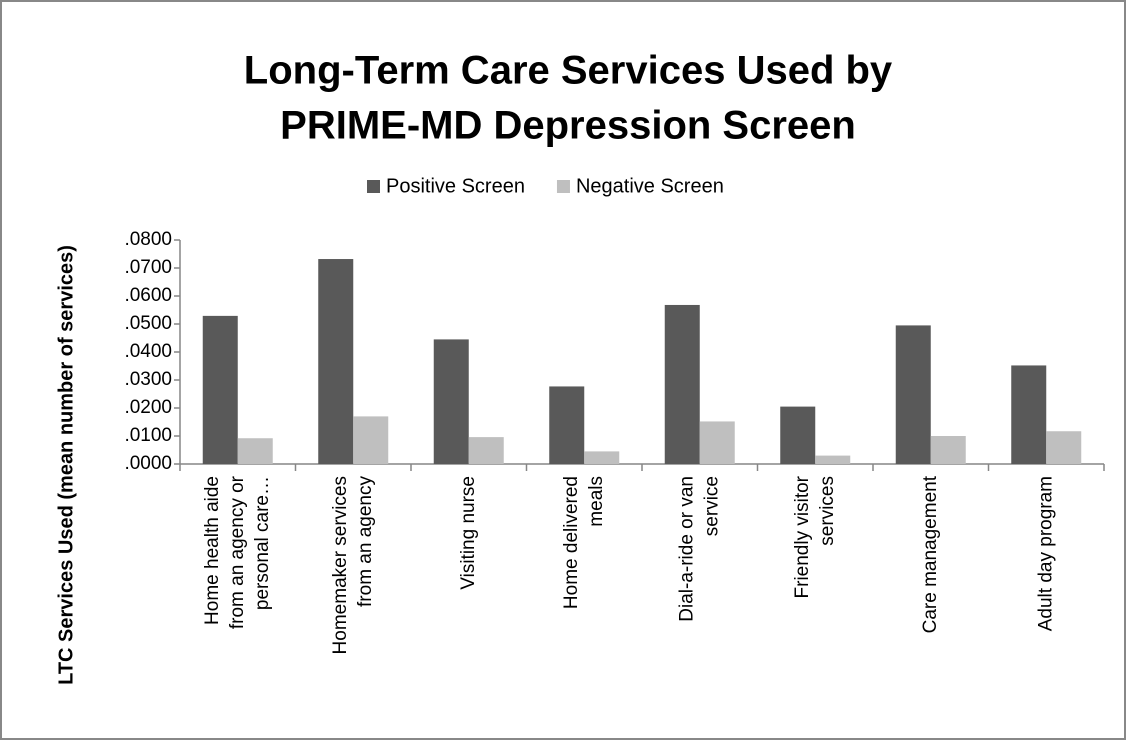  I want to click on legend-label: Negative Screen, so click(650, 186).